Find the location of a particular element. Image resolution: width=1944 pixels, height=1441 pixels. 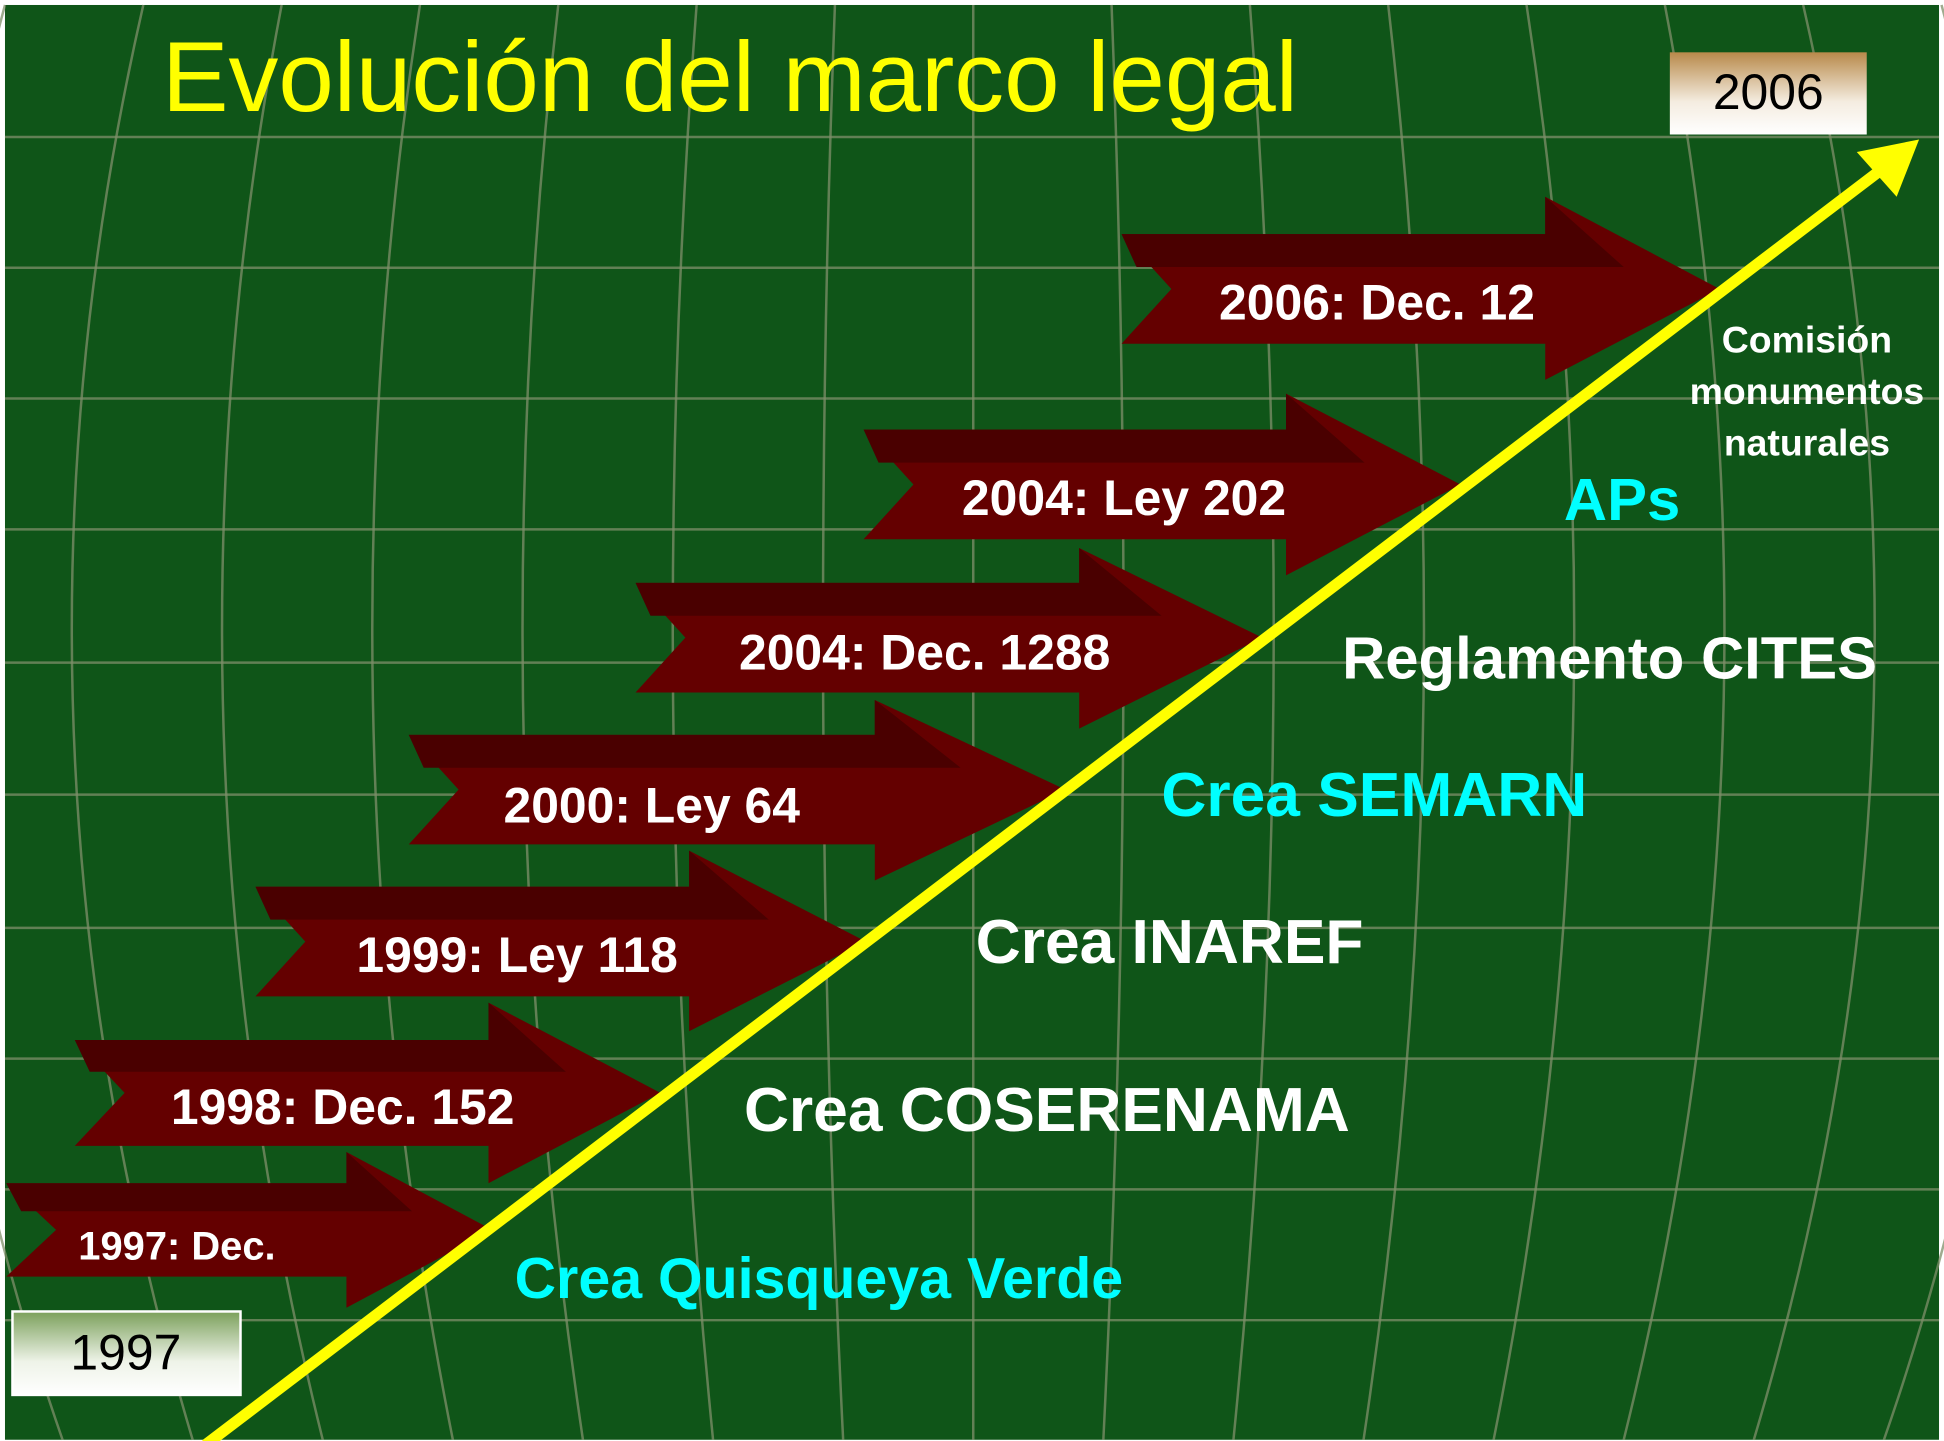

title: Evolución del marco legal is located at coordinates (730, 77).